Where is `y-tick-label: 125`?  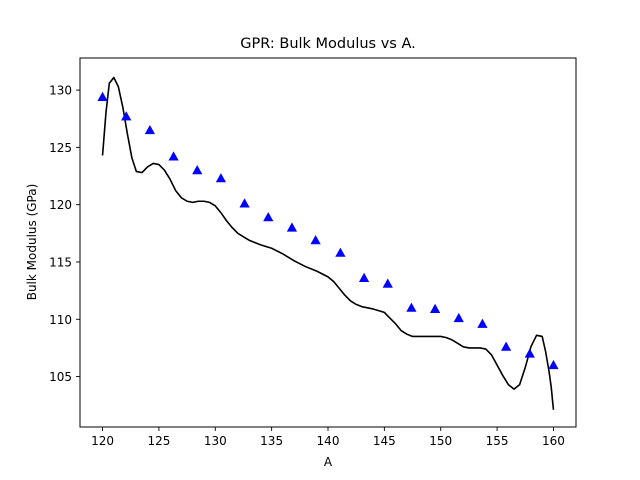
y-tick-label: 125 is located at coordinates (60, 148).